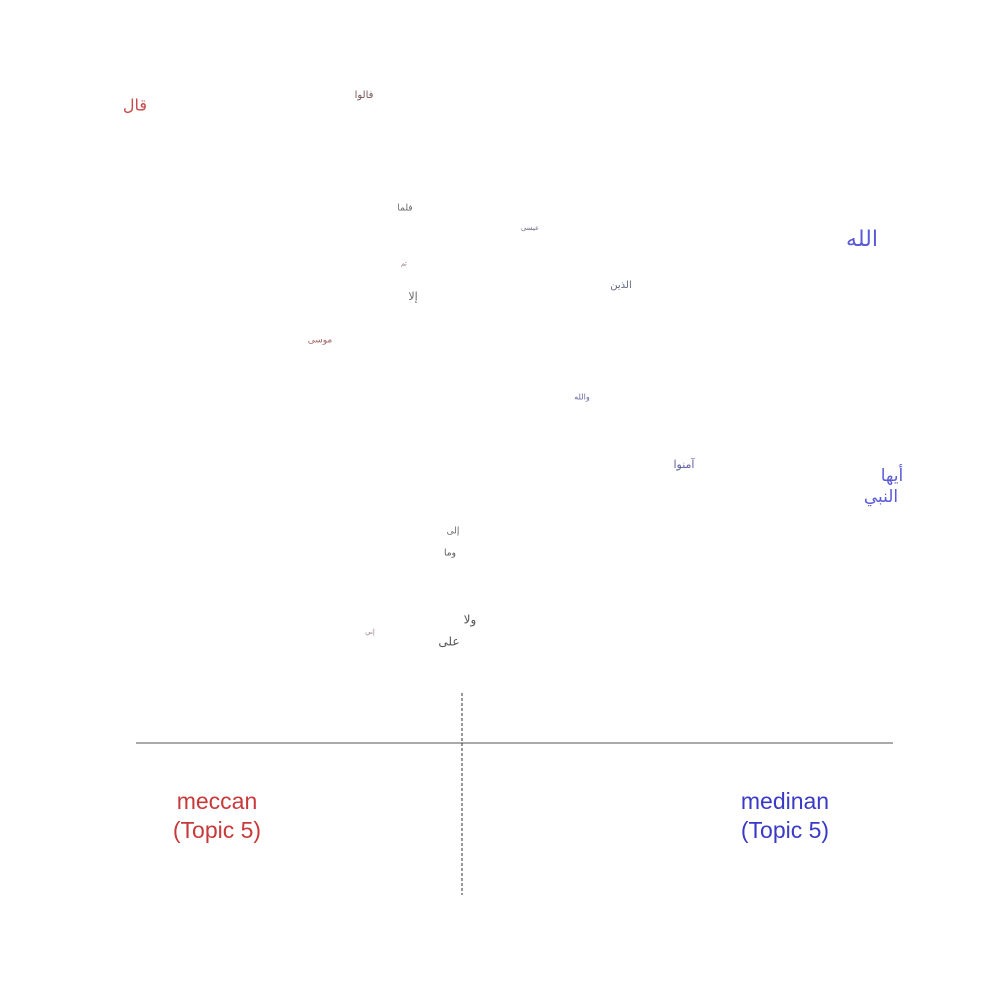 This screenshot has width=1000, height=1000. Describe the element at coordinates (320, 341) in the screenshot. I see `word: موسى` at that location.